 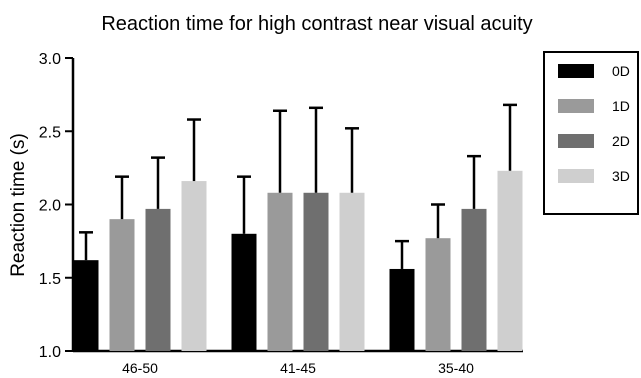 I want to click on y-tick-label: 3.0, so click(x=50, y=59).